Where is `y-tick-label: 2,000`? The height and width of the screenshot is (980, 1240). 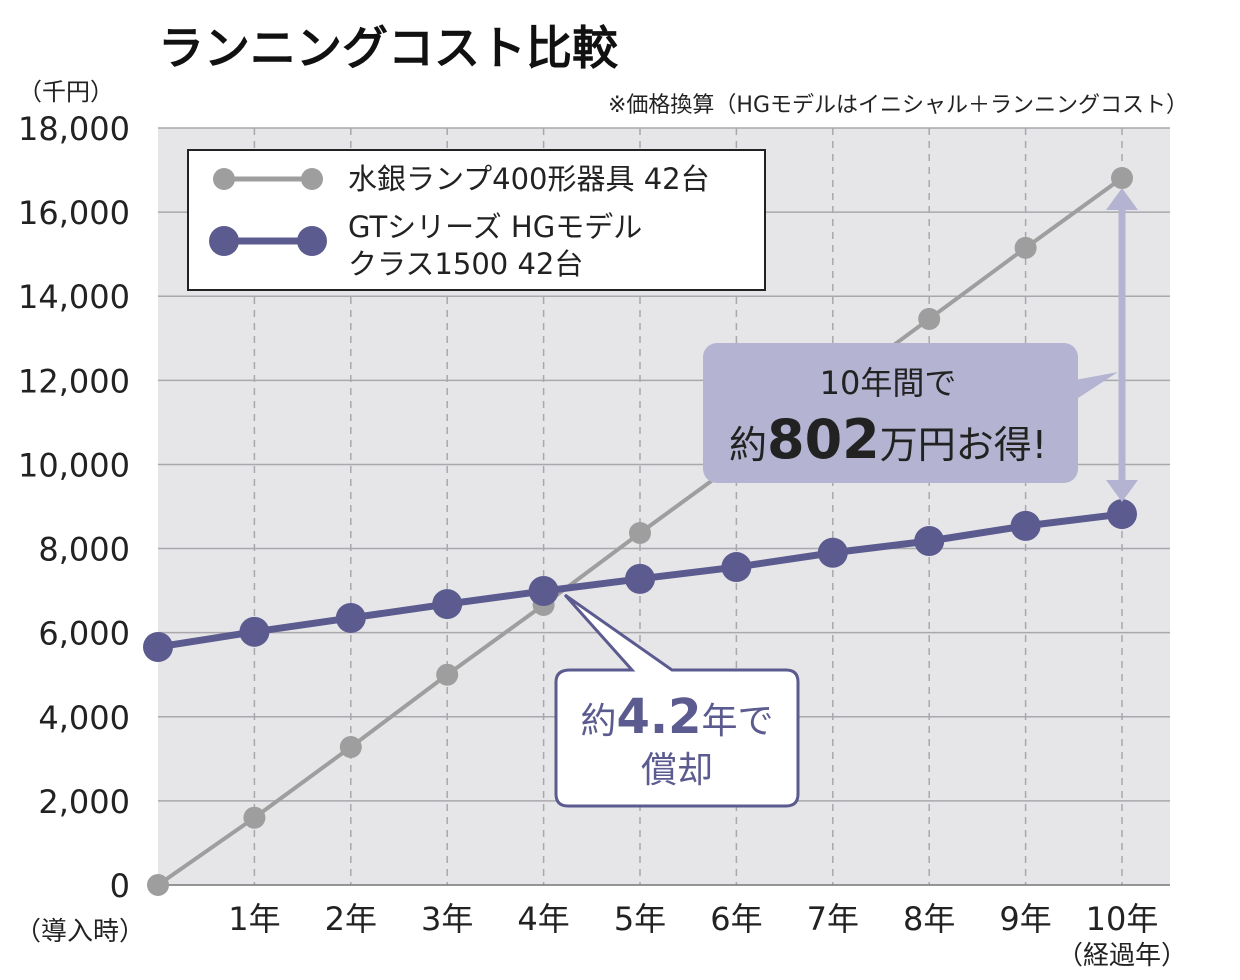
y-tick-label: 2,000 is located at coordinates (84, 802).